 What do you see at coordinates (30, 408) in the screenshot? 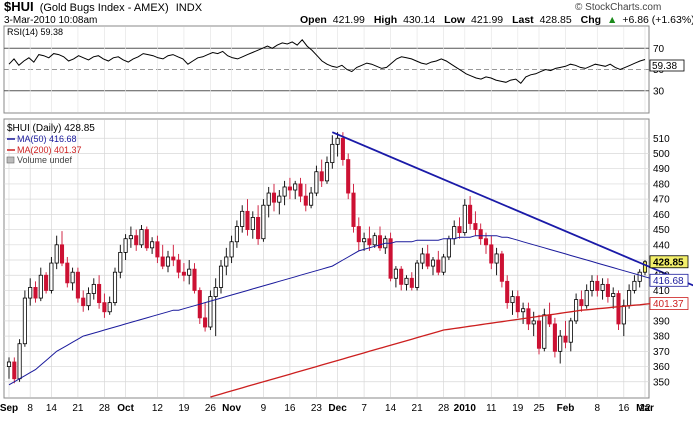
I see `x-tick-label: 8` at bounding box center [30, 408].